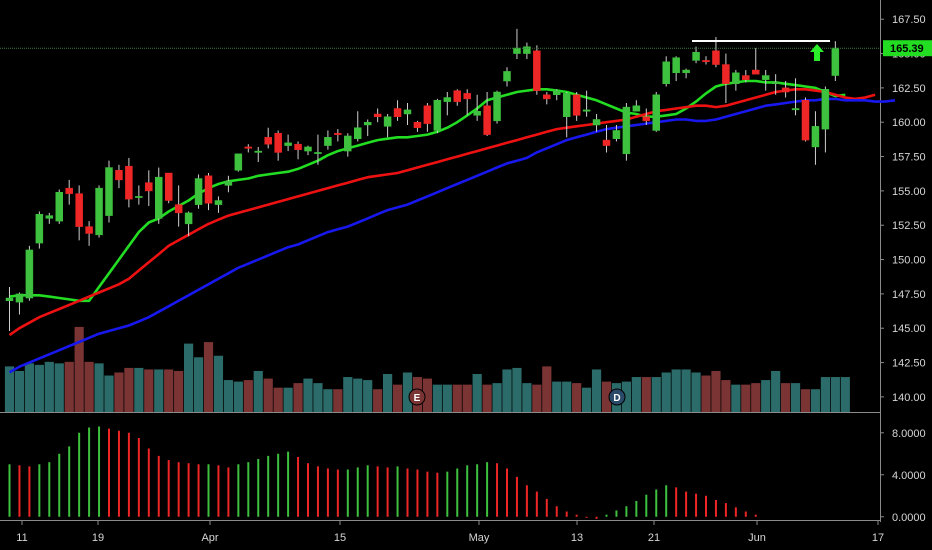  Describe the element at coordinates (616, 398) in the screenshot. I see `dividend-marker-label: D` at that location.